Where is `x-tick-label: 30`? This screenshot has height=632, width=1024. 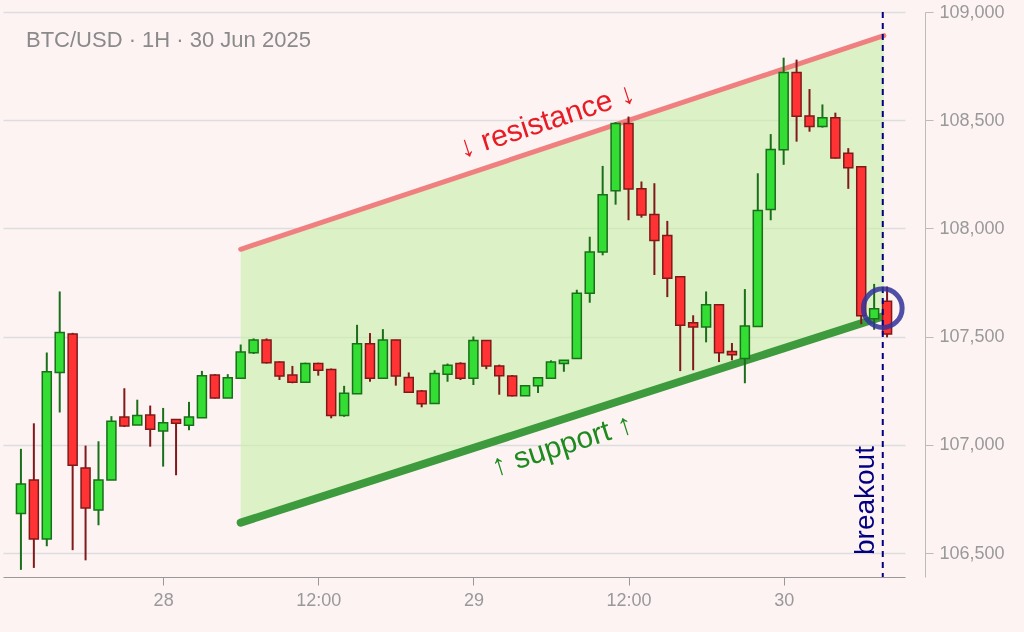
x-tick-label: 30 is located at coordinates (784, 599).